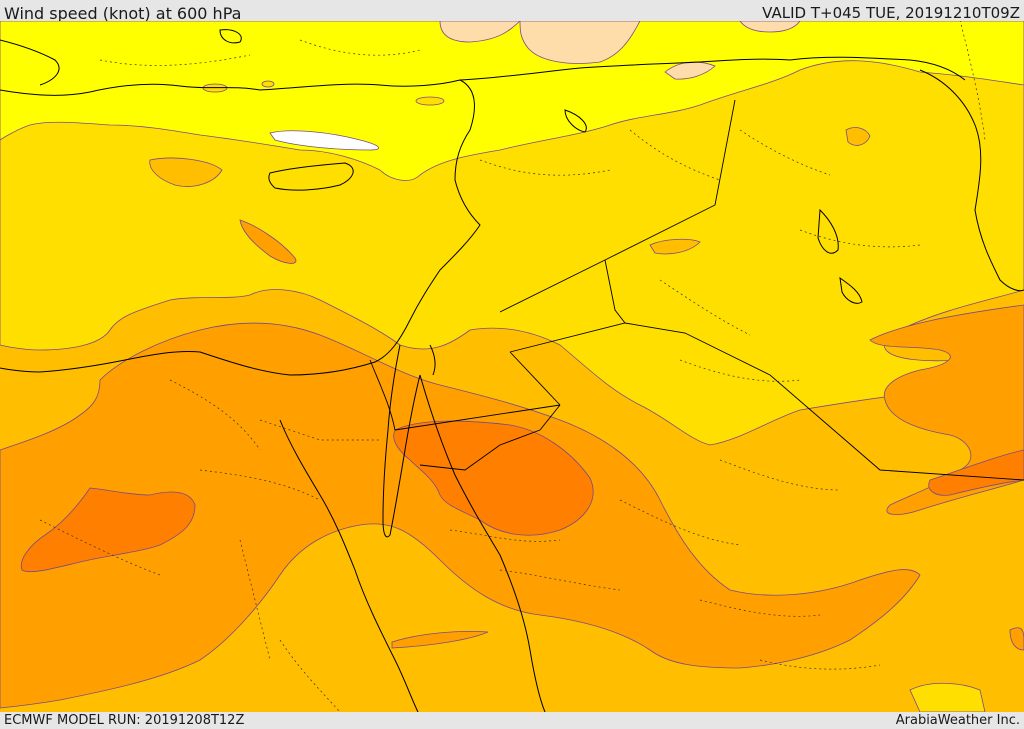 This screenshot has height=729, width=1024. I want to click on model-run: ECMWF MODEL RUN: 20191208T12Z, so click(124, 720).